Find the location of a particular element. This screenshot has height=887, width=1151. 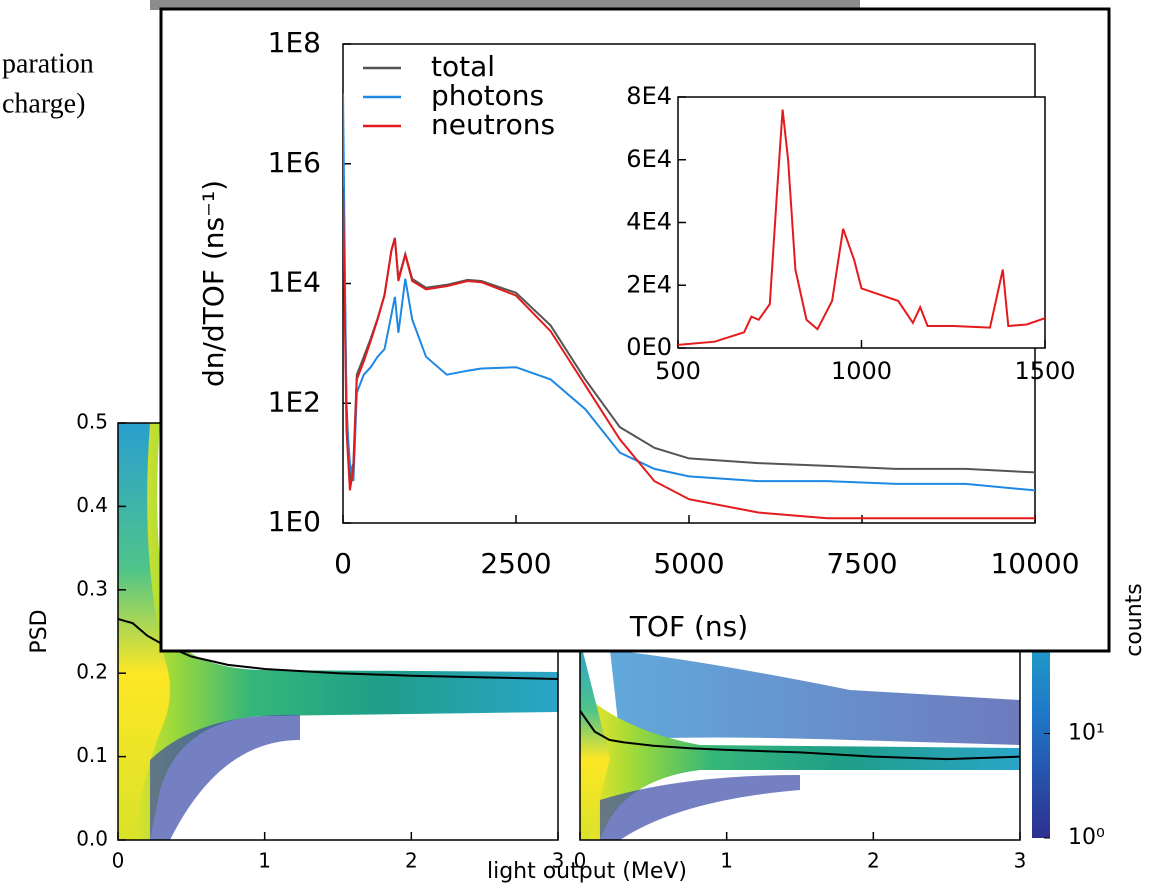

heatmap is located at coordinates (800, 740).